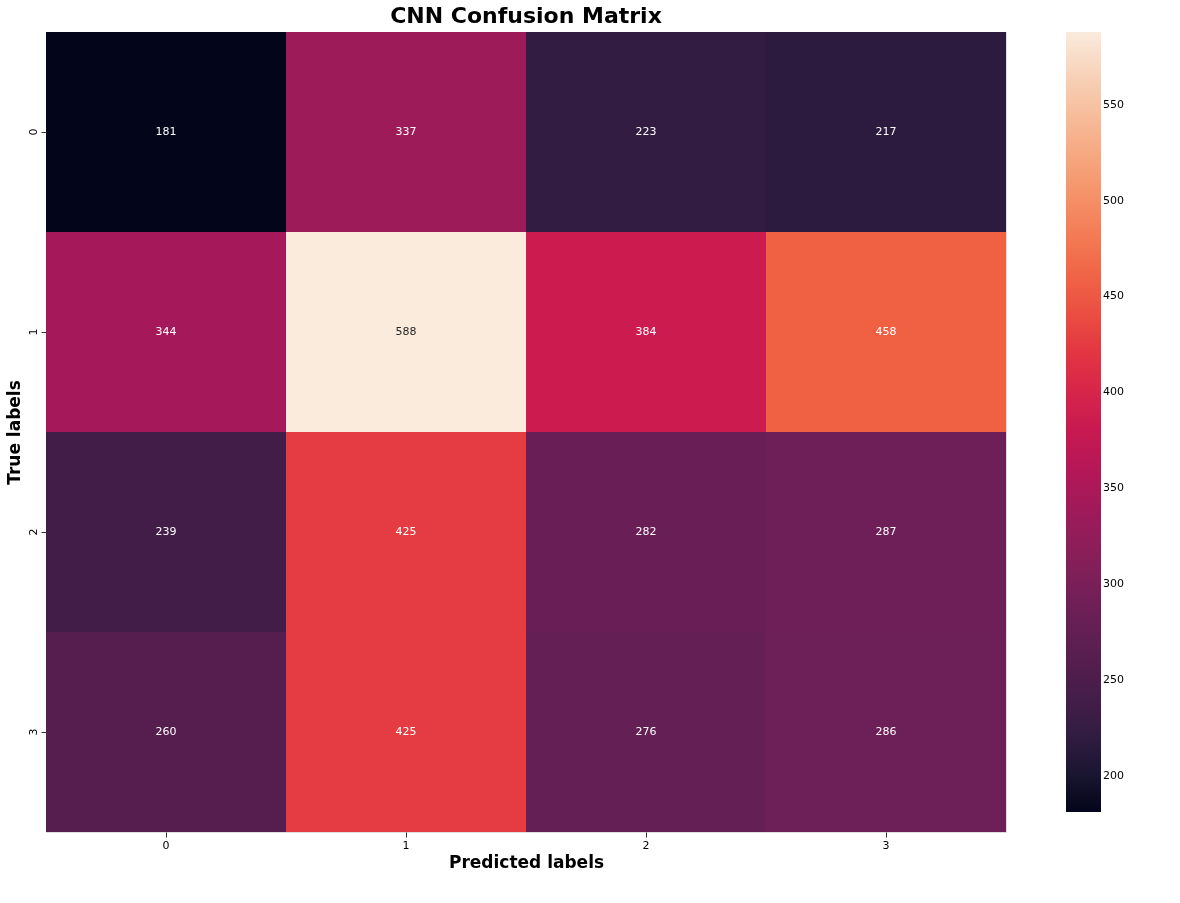  Describe the element at coordinates (886, 331) in the screenshot. I see `data-label: 458` at that location.